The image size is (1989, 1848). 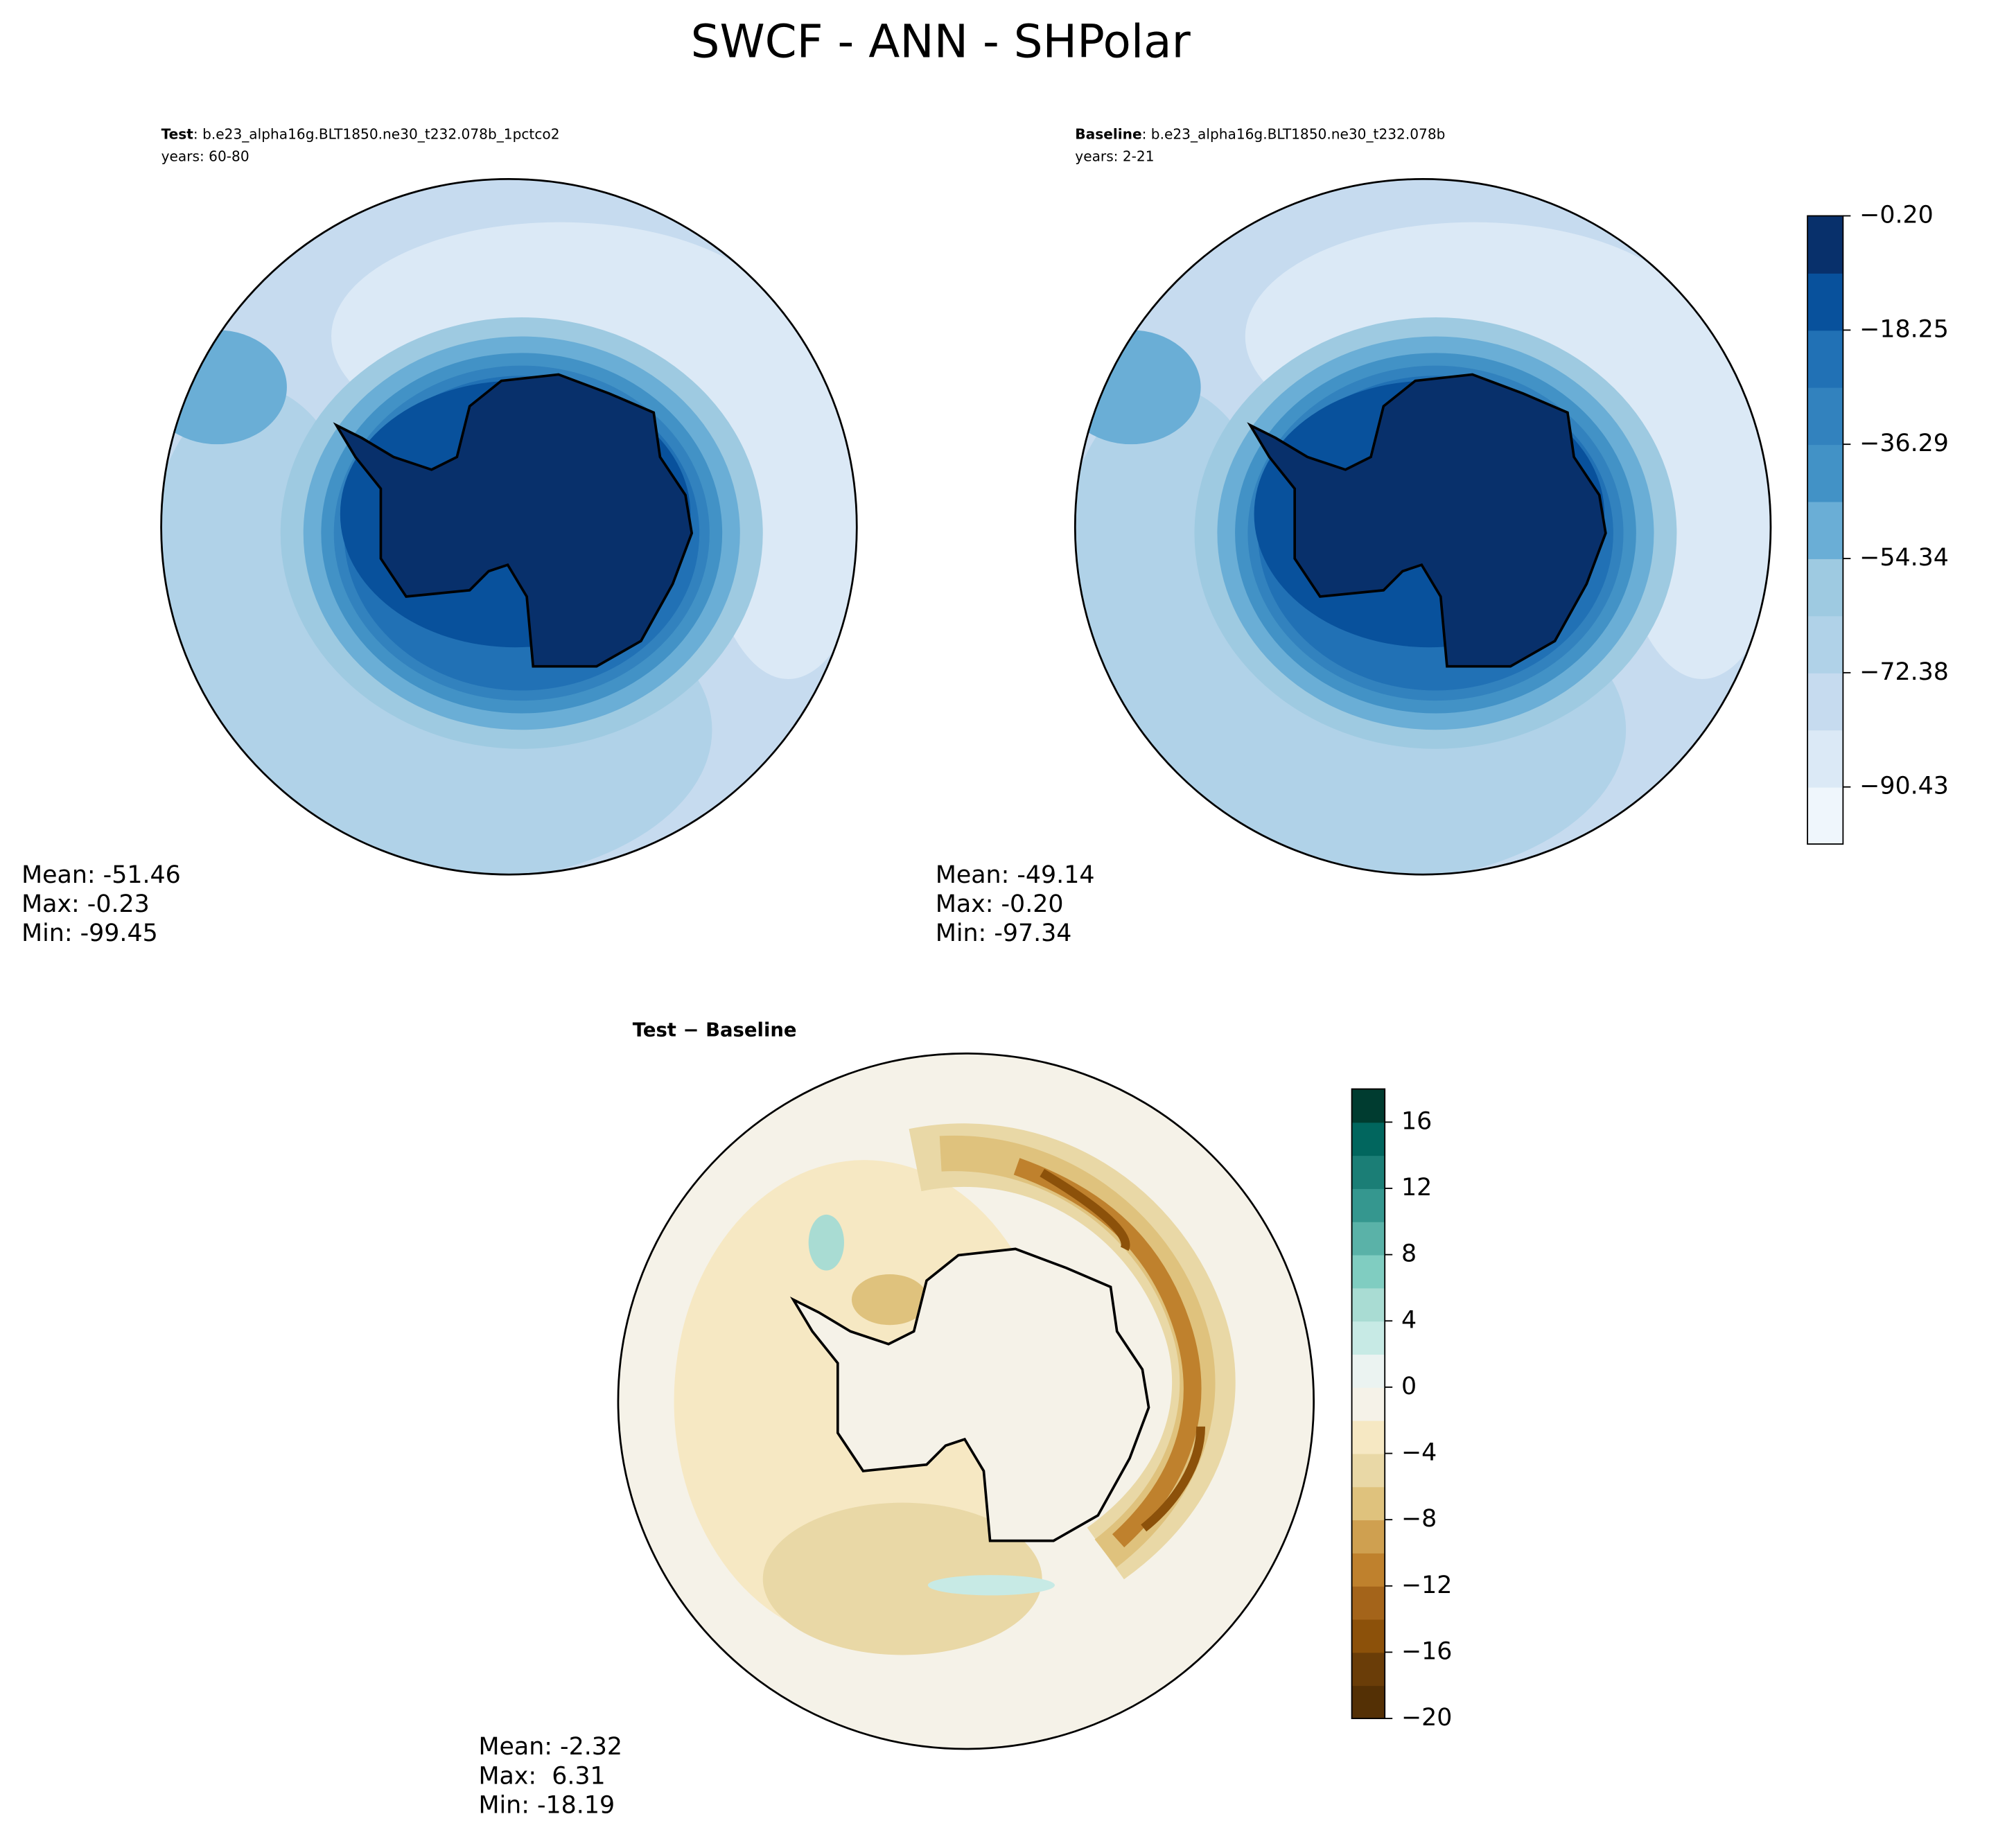 I want to click on stat: Min: -18.19, so click(x=546, y=1805).